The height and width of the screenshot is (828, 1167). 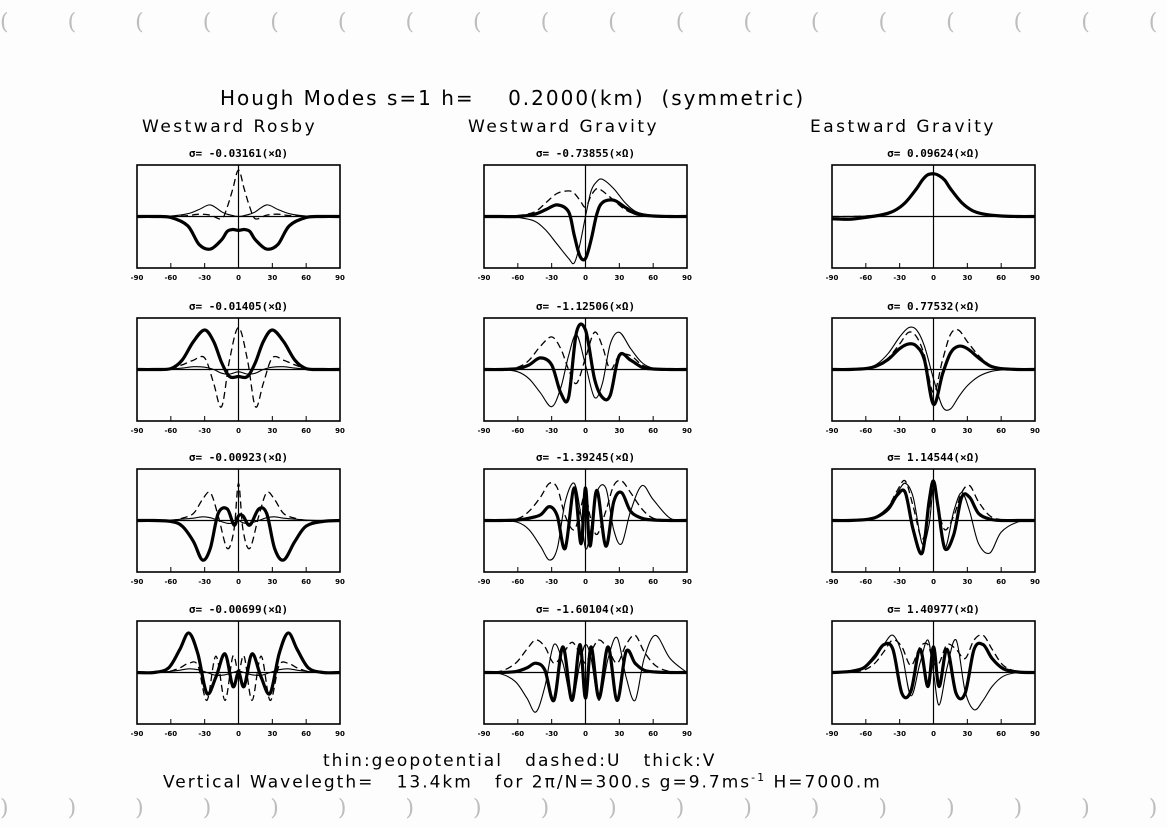 What do you see at coordinates (238, 609) in the screenshot?
I see `panel-sigma-label: σ= -0.00699(×Ω)` at bounding box center [238, 609].